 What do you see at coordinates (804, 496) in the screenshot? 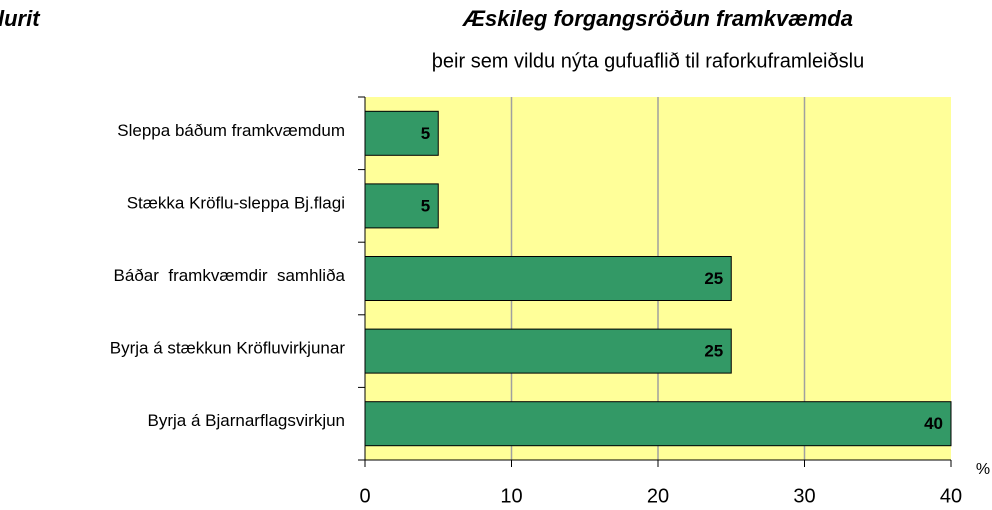
I see `x-tick-label: 30` at bounding box center [804, 496].